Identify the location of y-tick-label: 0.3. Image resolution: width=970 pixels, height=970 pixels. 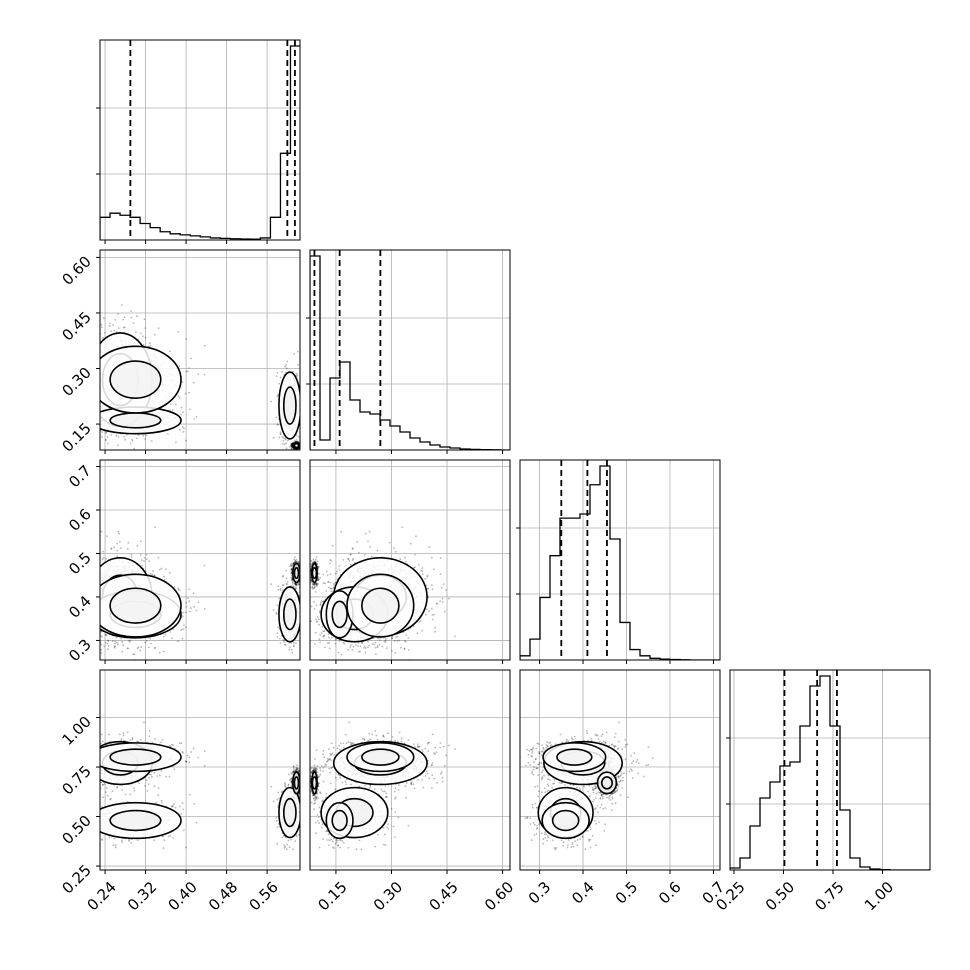
(80, 651).